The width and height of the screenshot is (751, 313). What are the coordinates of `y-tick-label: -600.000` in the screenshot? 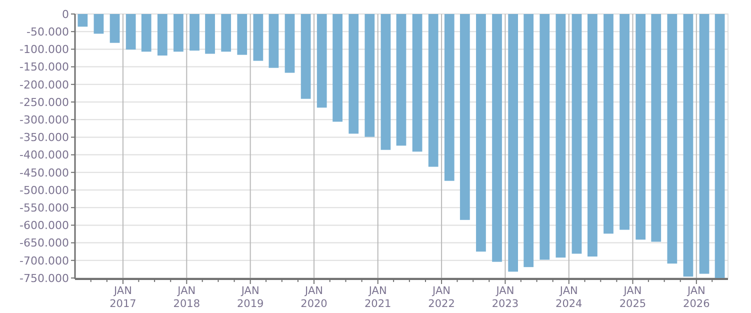 It's located at (44, 225).